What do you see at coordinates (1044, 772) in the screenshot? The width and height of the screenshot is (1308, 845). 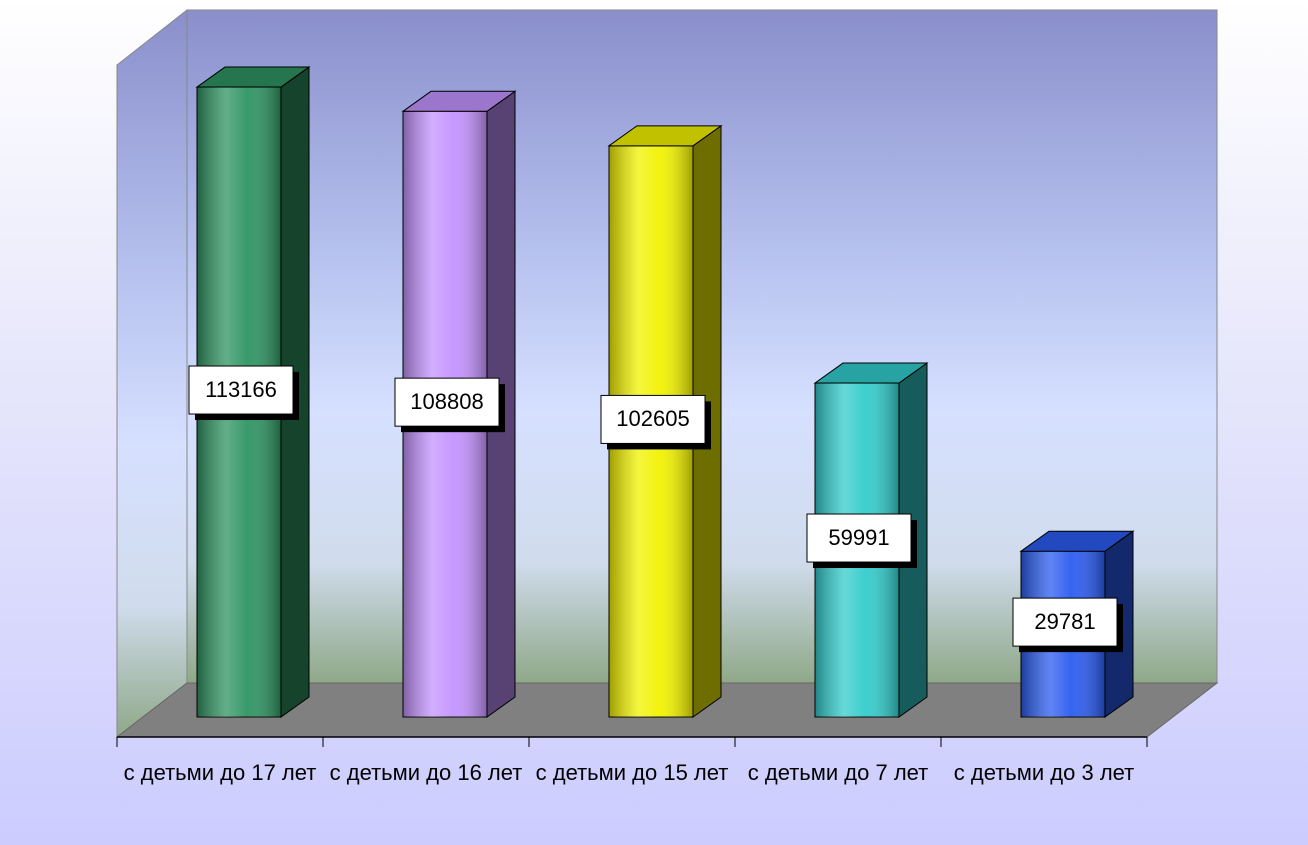 I see `x-tick-label: с детьми до 3 лет` at bounding box center [1044, 772].